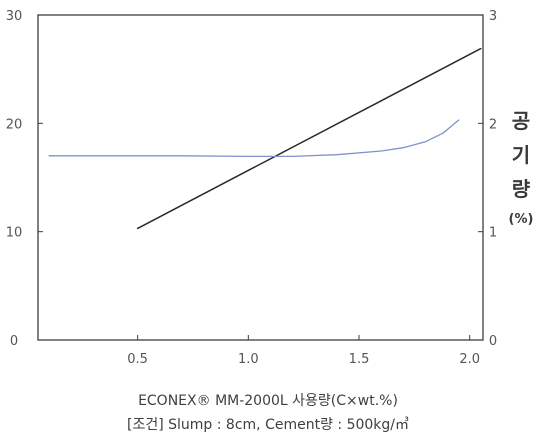  What do you see at coordinates (137, 359) in the screenshot?
I see `x-tick-label: 0.5` at bounding box center [137, 359].